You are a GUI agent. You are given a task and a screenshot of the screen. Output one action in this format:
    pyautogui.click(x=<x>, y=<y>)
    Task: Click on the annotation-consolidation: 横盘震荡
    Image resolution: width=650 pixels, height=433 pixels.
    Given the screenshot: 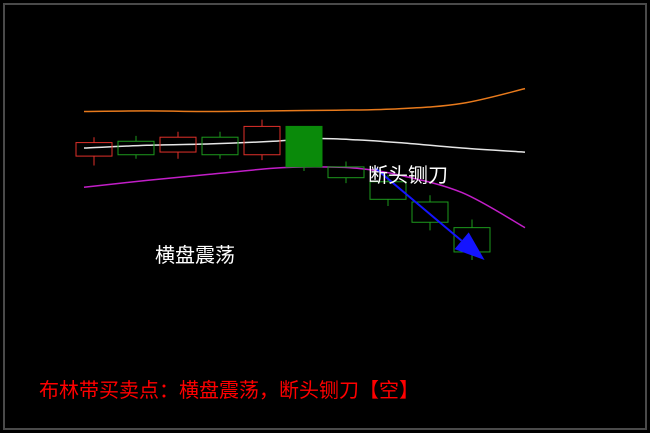 What is the action you would take?
    pyautogui.click(x=195, y=255)
    